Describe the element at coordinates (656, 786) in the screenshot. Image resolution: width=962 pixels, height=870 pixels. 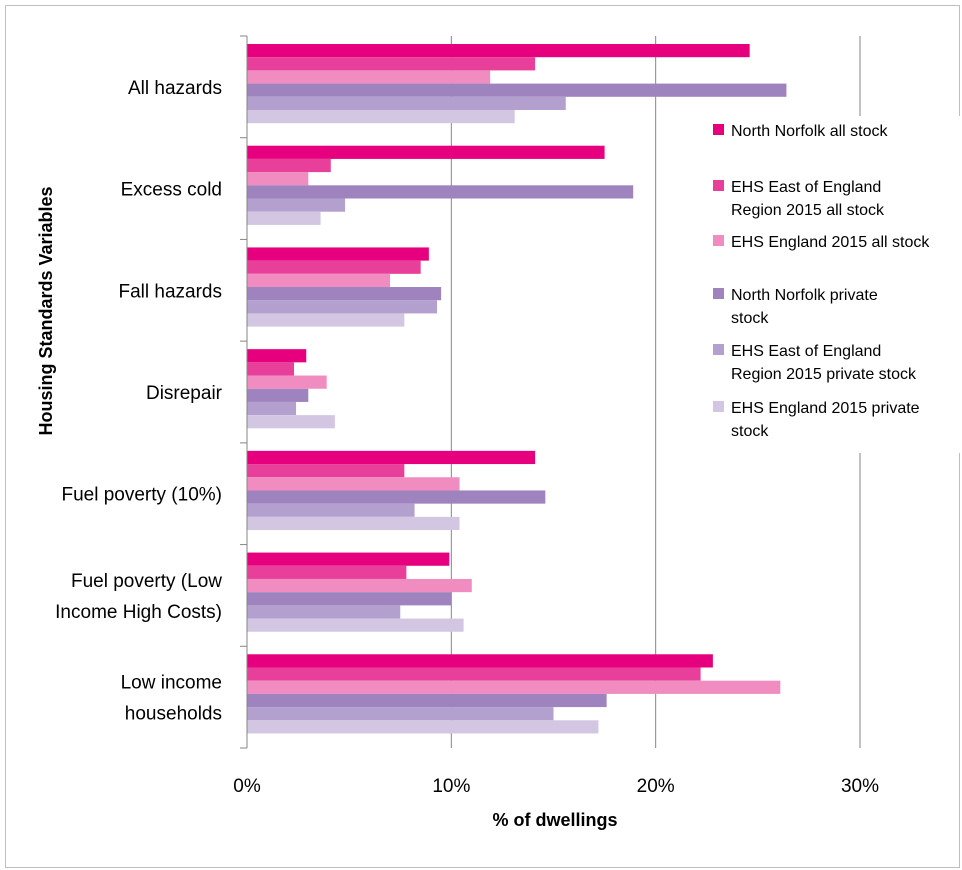
I see `x-tick-label: 20%` at that location.